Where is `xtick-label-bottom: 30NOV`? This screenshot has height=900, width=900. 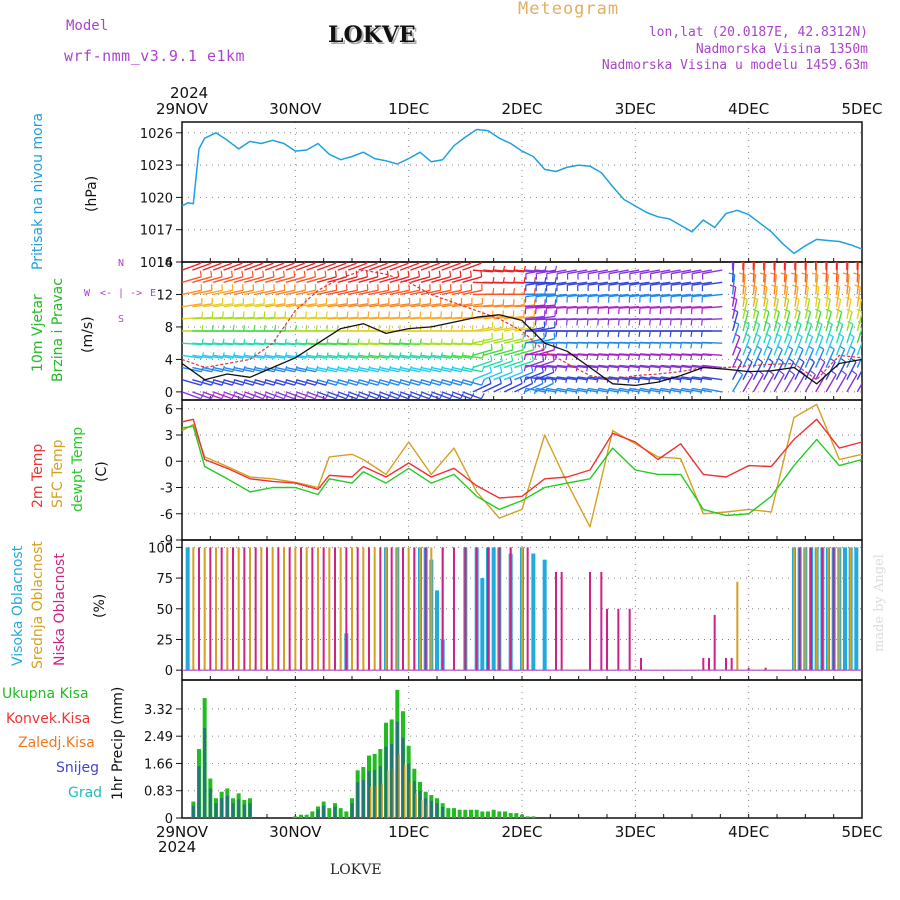
xtick-label-bottom: 30NOV is located at coordinates (295, 832).